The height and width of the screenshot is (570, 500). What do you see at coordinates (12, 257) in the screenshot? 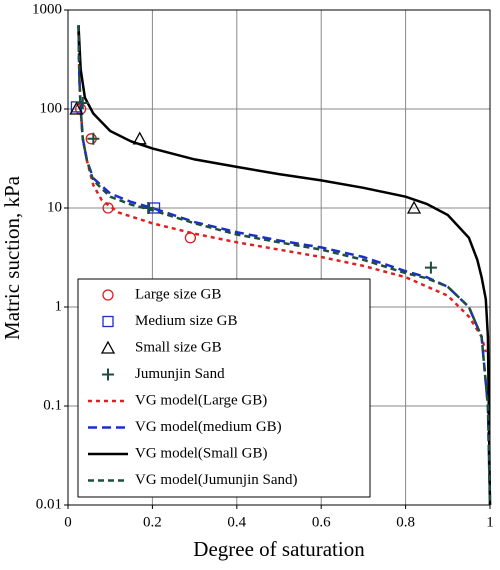
I see `y-axis-label: Matric suction, kPa` at bounding box center [12, 257].